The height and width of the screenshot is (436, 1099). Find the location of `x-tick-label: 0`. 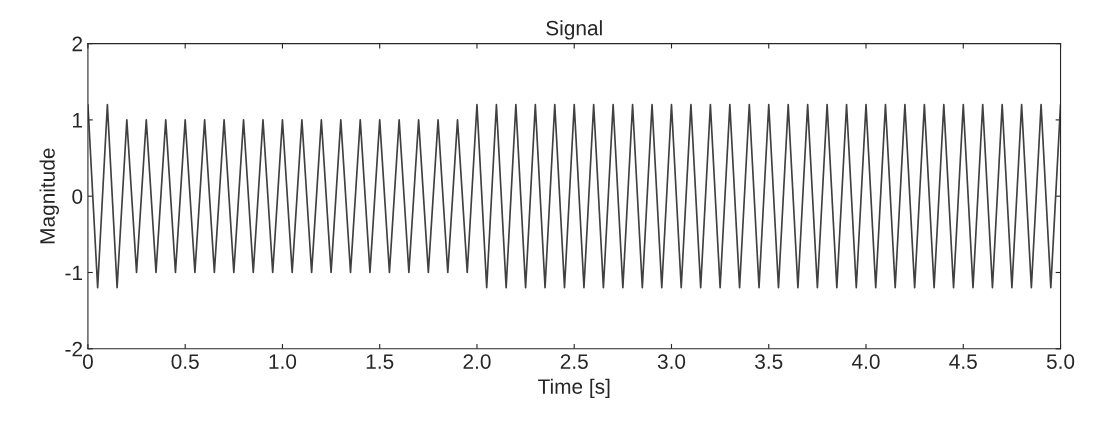

x-tick-label: 0 is located at coordinates (87, 361).